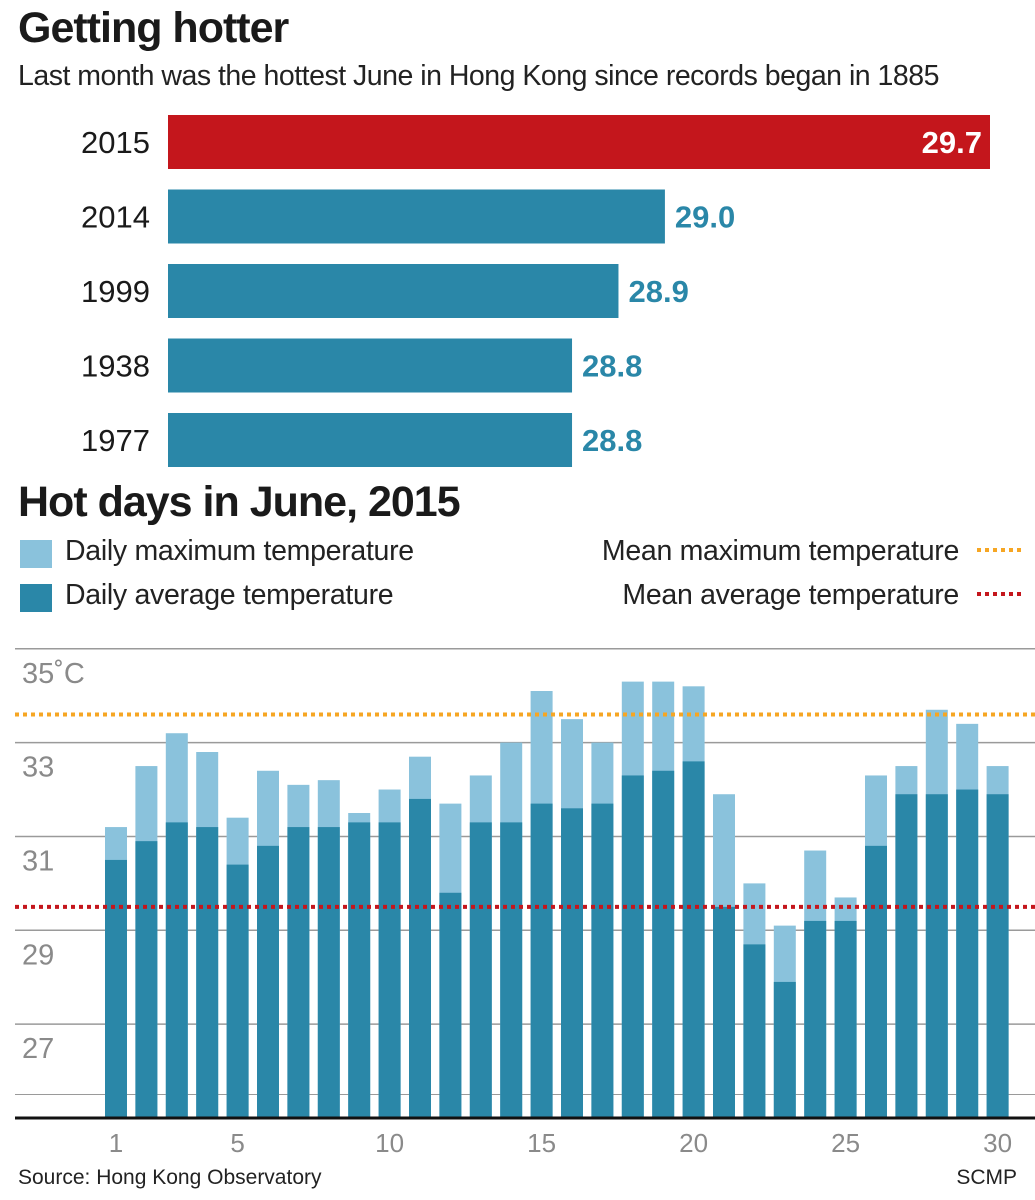 The height and width of the screenshot is (1200, 1035). Describe the element at coordinates (541, 1143) in the screenshot. I see `x-tick-label-15: 15` at that location.